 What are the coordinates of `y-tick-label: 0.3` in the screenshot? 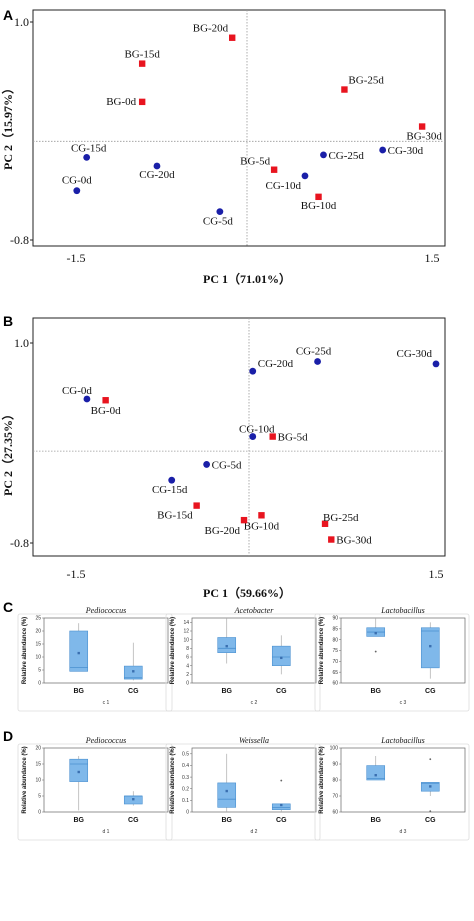 It's located at (185, 778).